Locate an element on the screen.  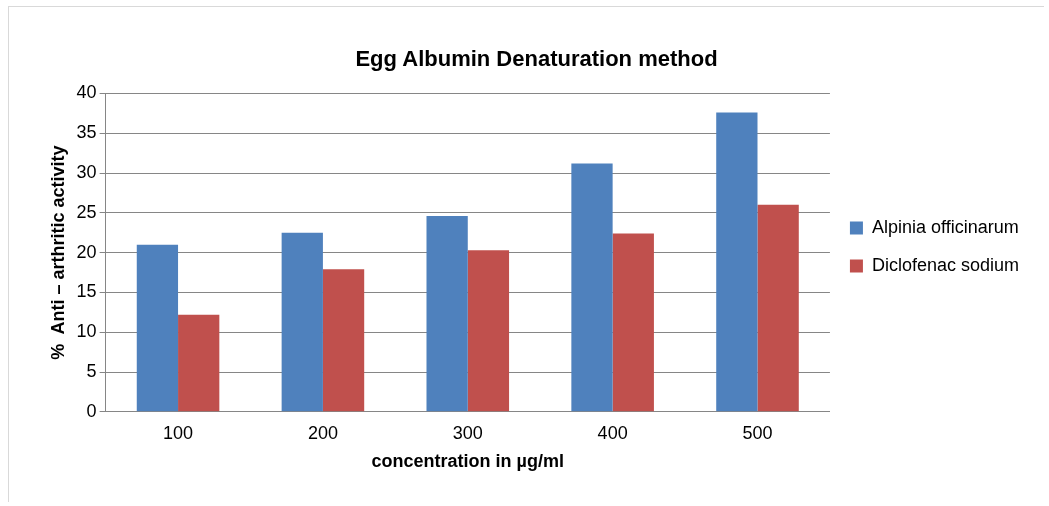
x-tick-label: 100 is located at coordinates (178, 432).